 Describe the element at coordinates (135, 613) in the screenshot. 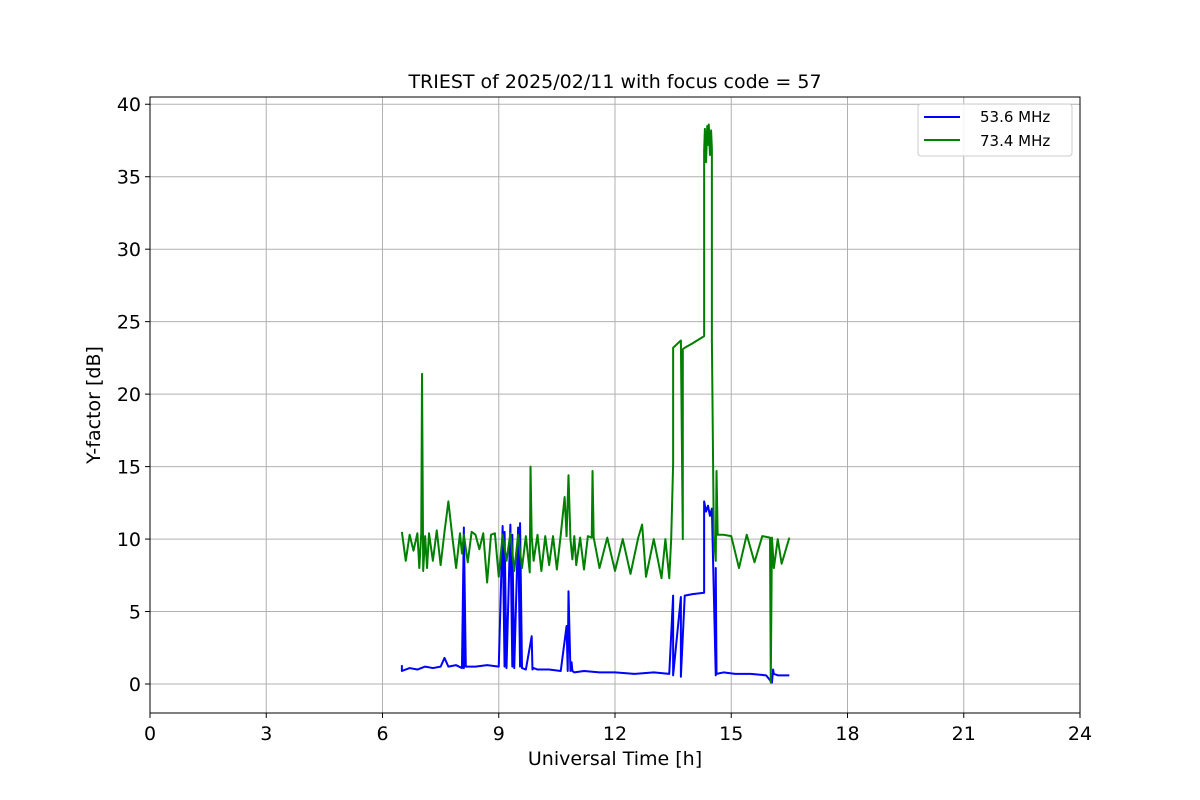

I see `y-tick-label: 5` at that location.